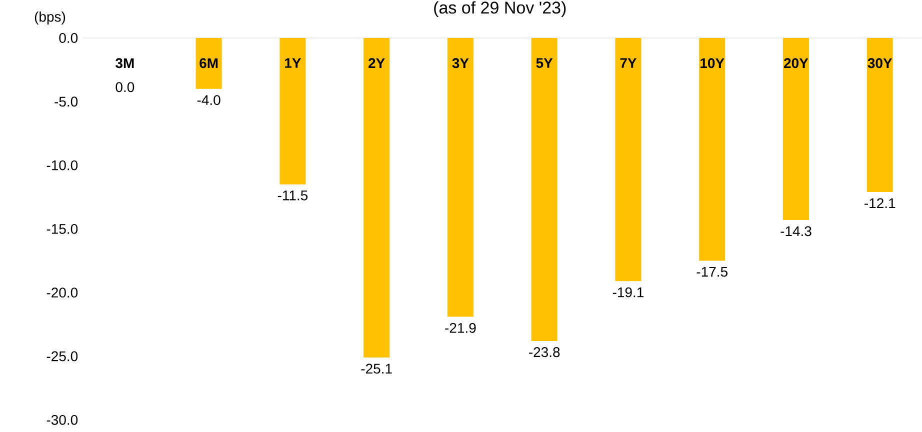 The image size is (922, 432). I want to click on data-label: -12.1, so click(880, 203).